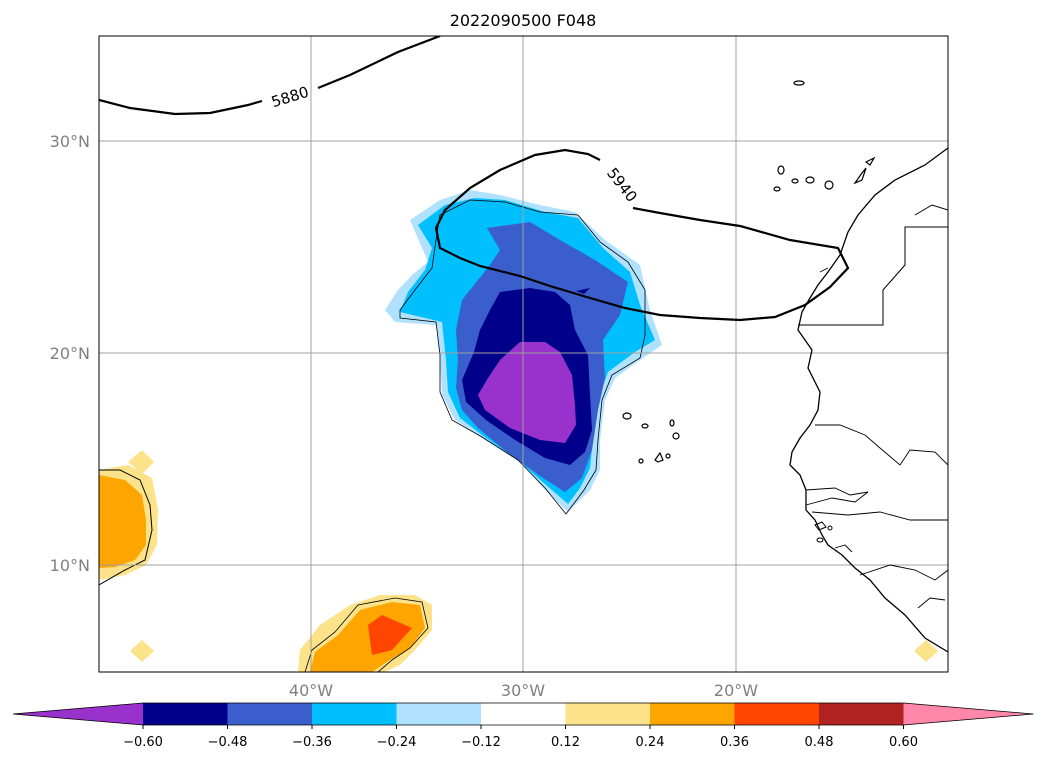  What do you see at coordinates (837, 496) in the screenshot?
I see `border-senegal` at bounding box center [837, 496].